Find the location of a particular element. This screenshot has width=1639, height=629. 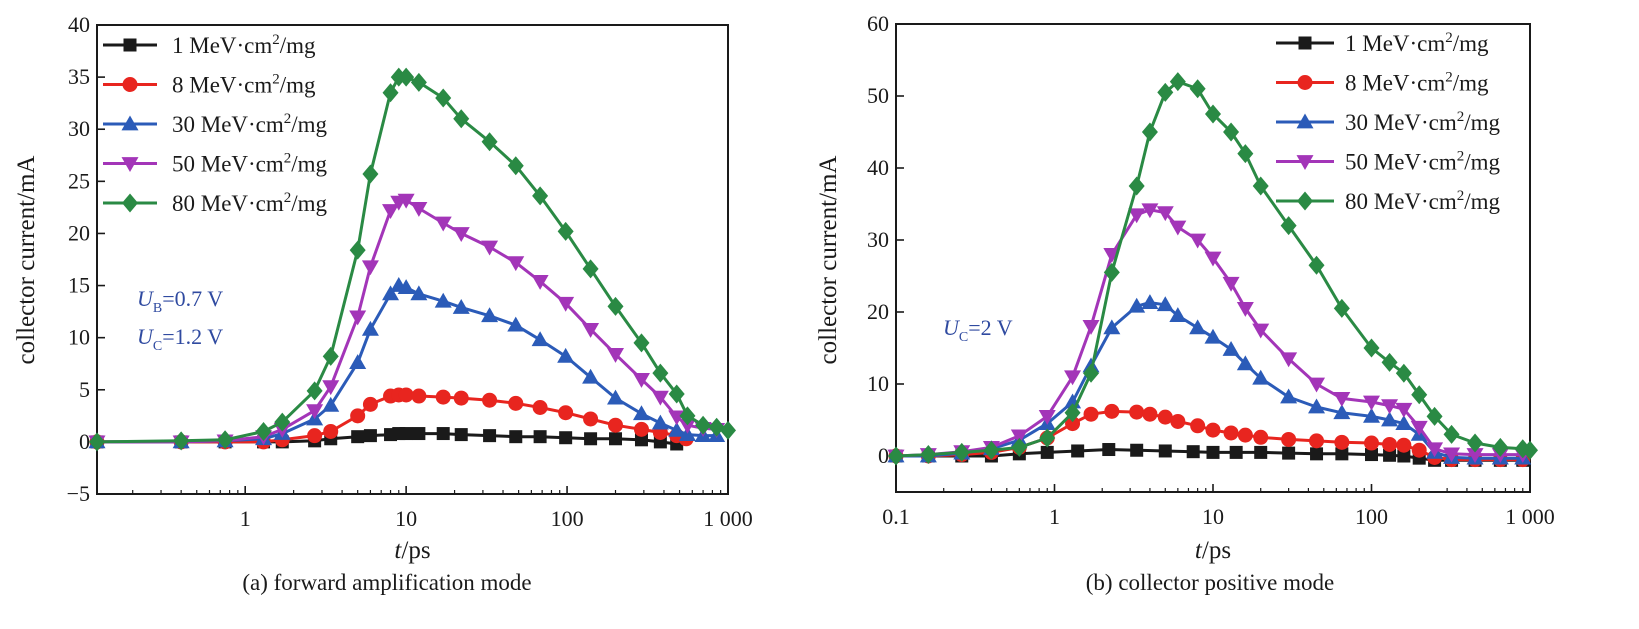

y-axis-label: collector current/mA is located at coordinates (828, 260).